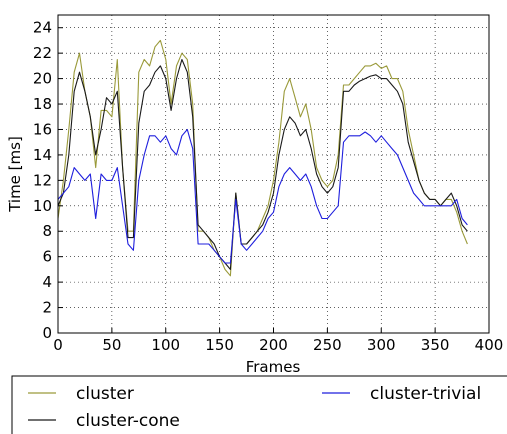 Image resolution: width=507 pixels, height=434 pixels. Describe the element at coordinates (42, 79) in the screenshot. I see `y-tick-label: 20` at that location.